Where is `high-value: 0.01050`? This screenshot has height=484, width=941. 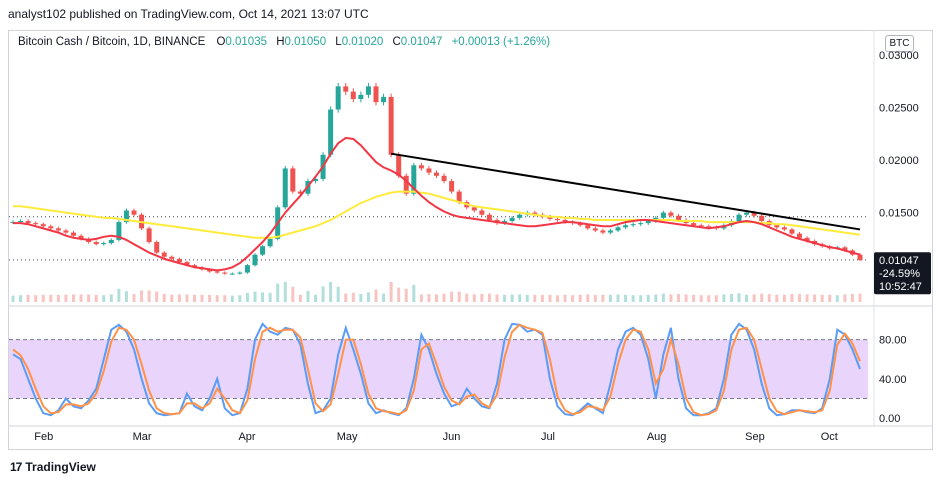
high-value: 0.01050 is located at coordinates (305, 42).